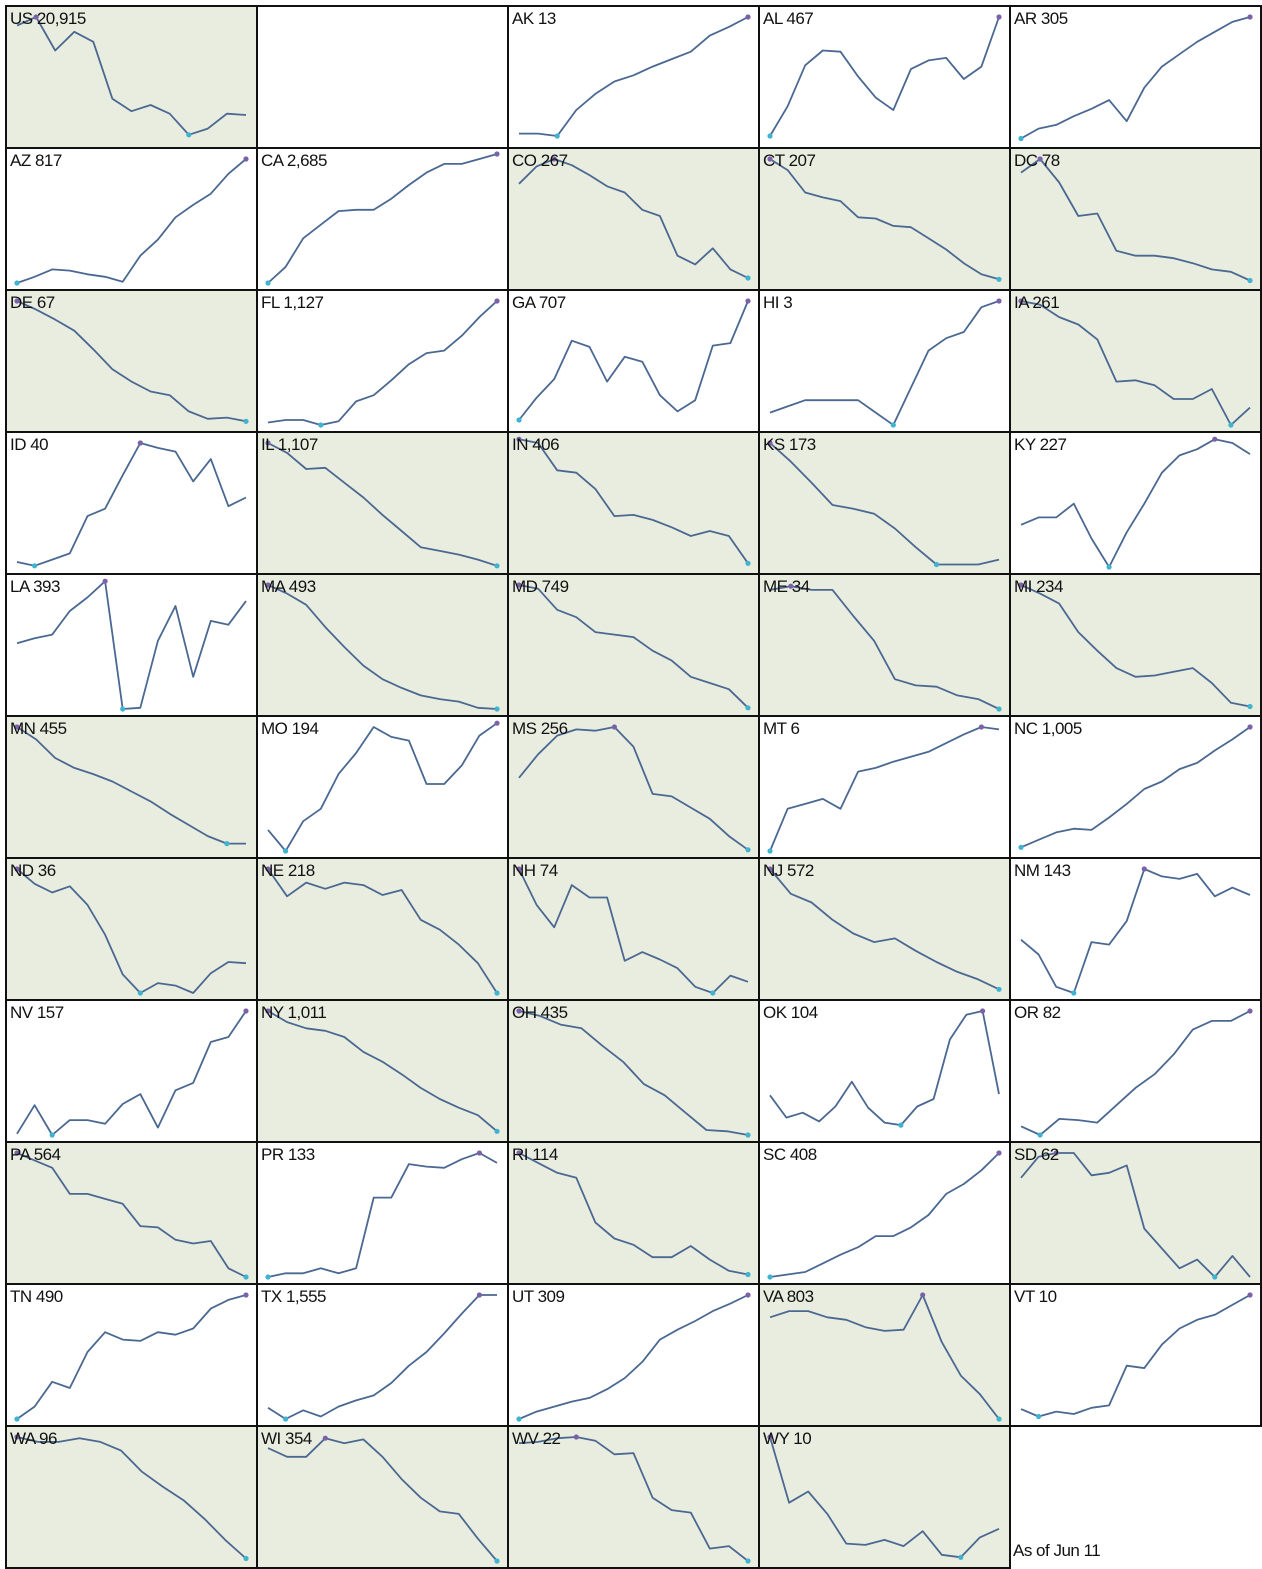 The image size is (1262, 1569). I want to click on state-label: ND 36, so click(33, 870).